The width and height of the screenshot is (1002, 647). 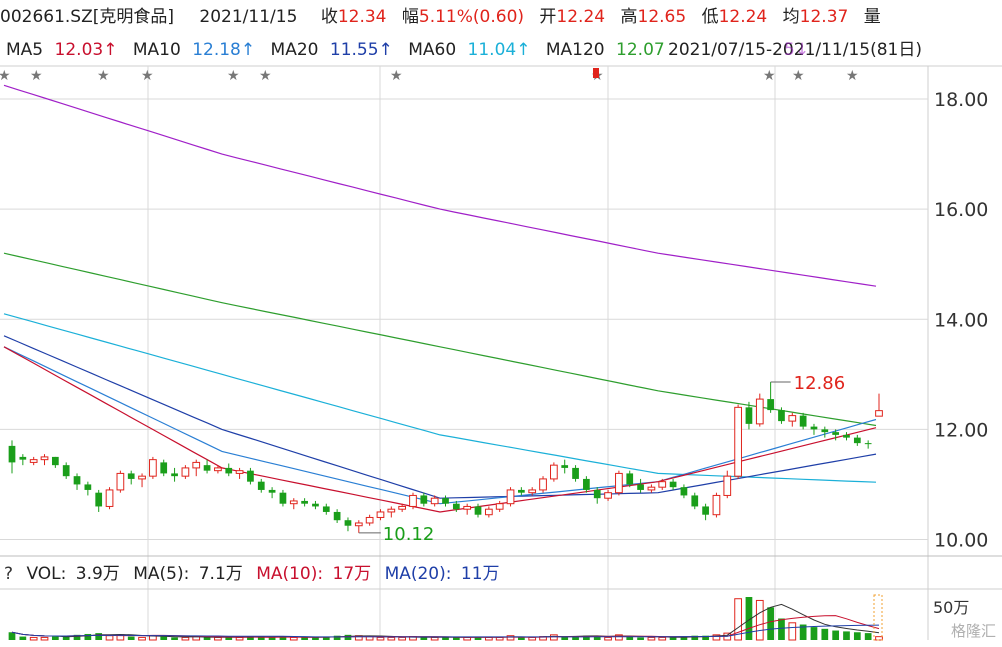 I want to click on ma10-value: 12.18↑, so click(x=224, y=50).